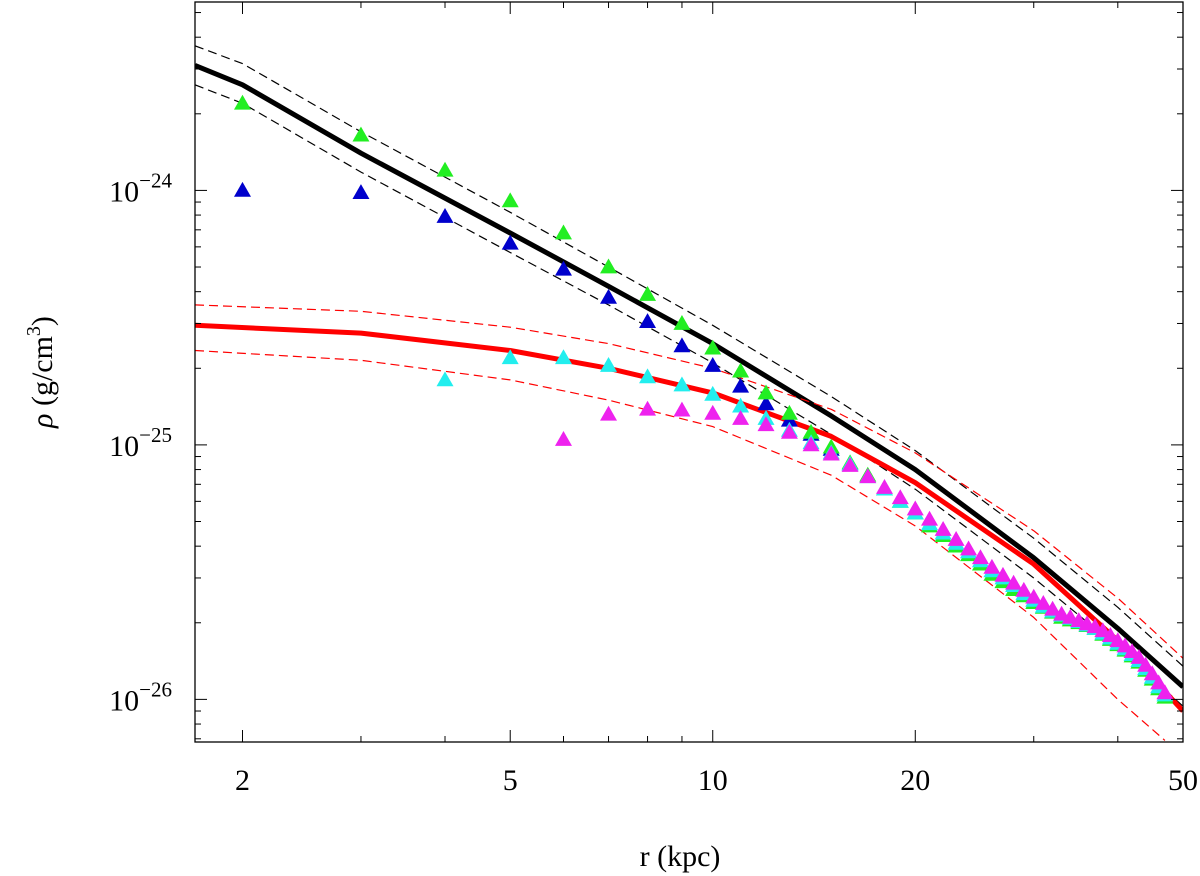 This screenshot has height=876, width=1200. I want to click on y-tick-label: 10−26, so click(140, 697).